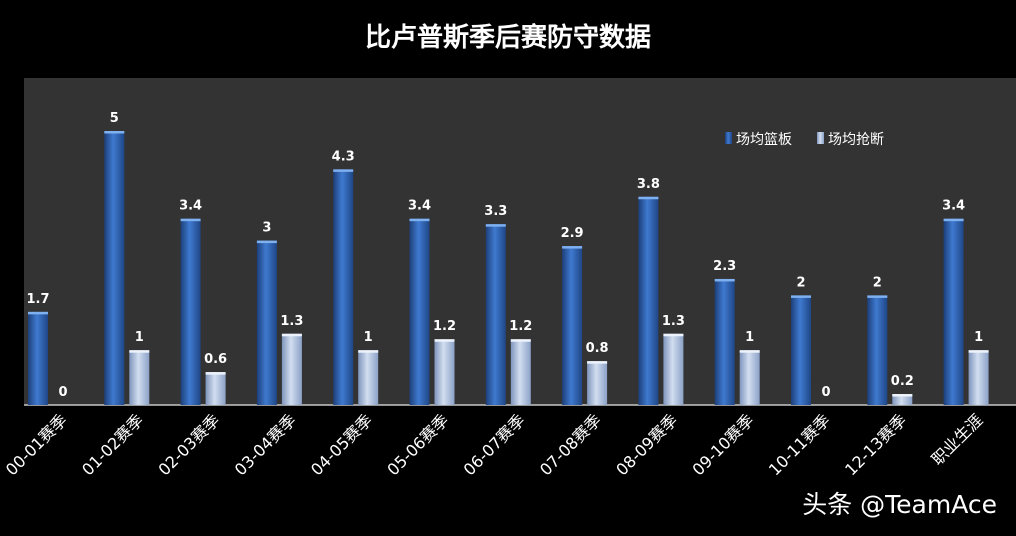 This screenshot has width=1016, height=536. Describe the element at coordinates (570, 444) in the screenshot. I see `x-tick-label-7: 07-08赛季` at that location.